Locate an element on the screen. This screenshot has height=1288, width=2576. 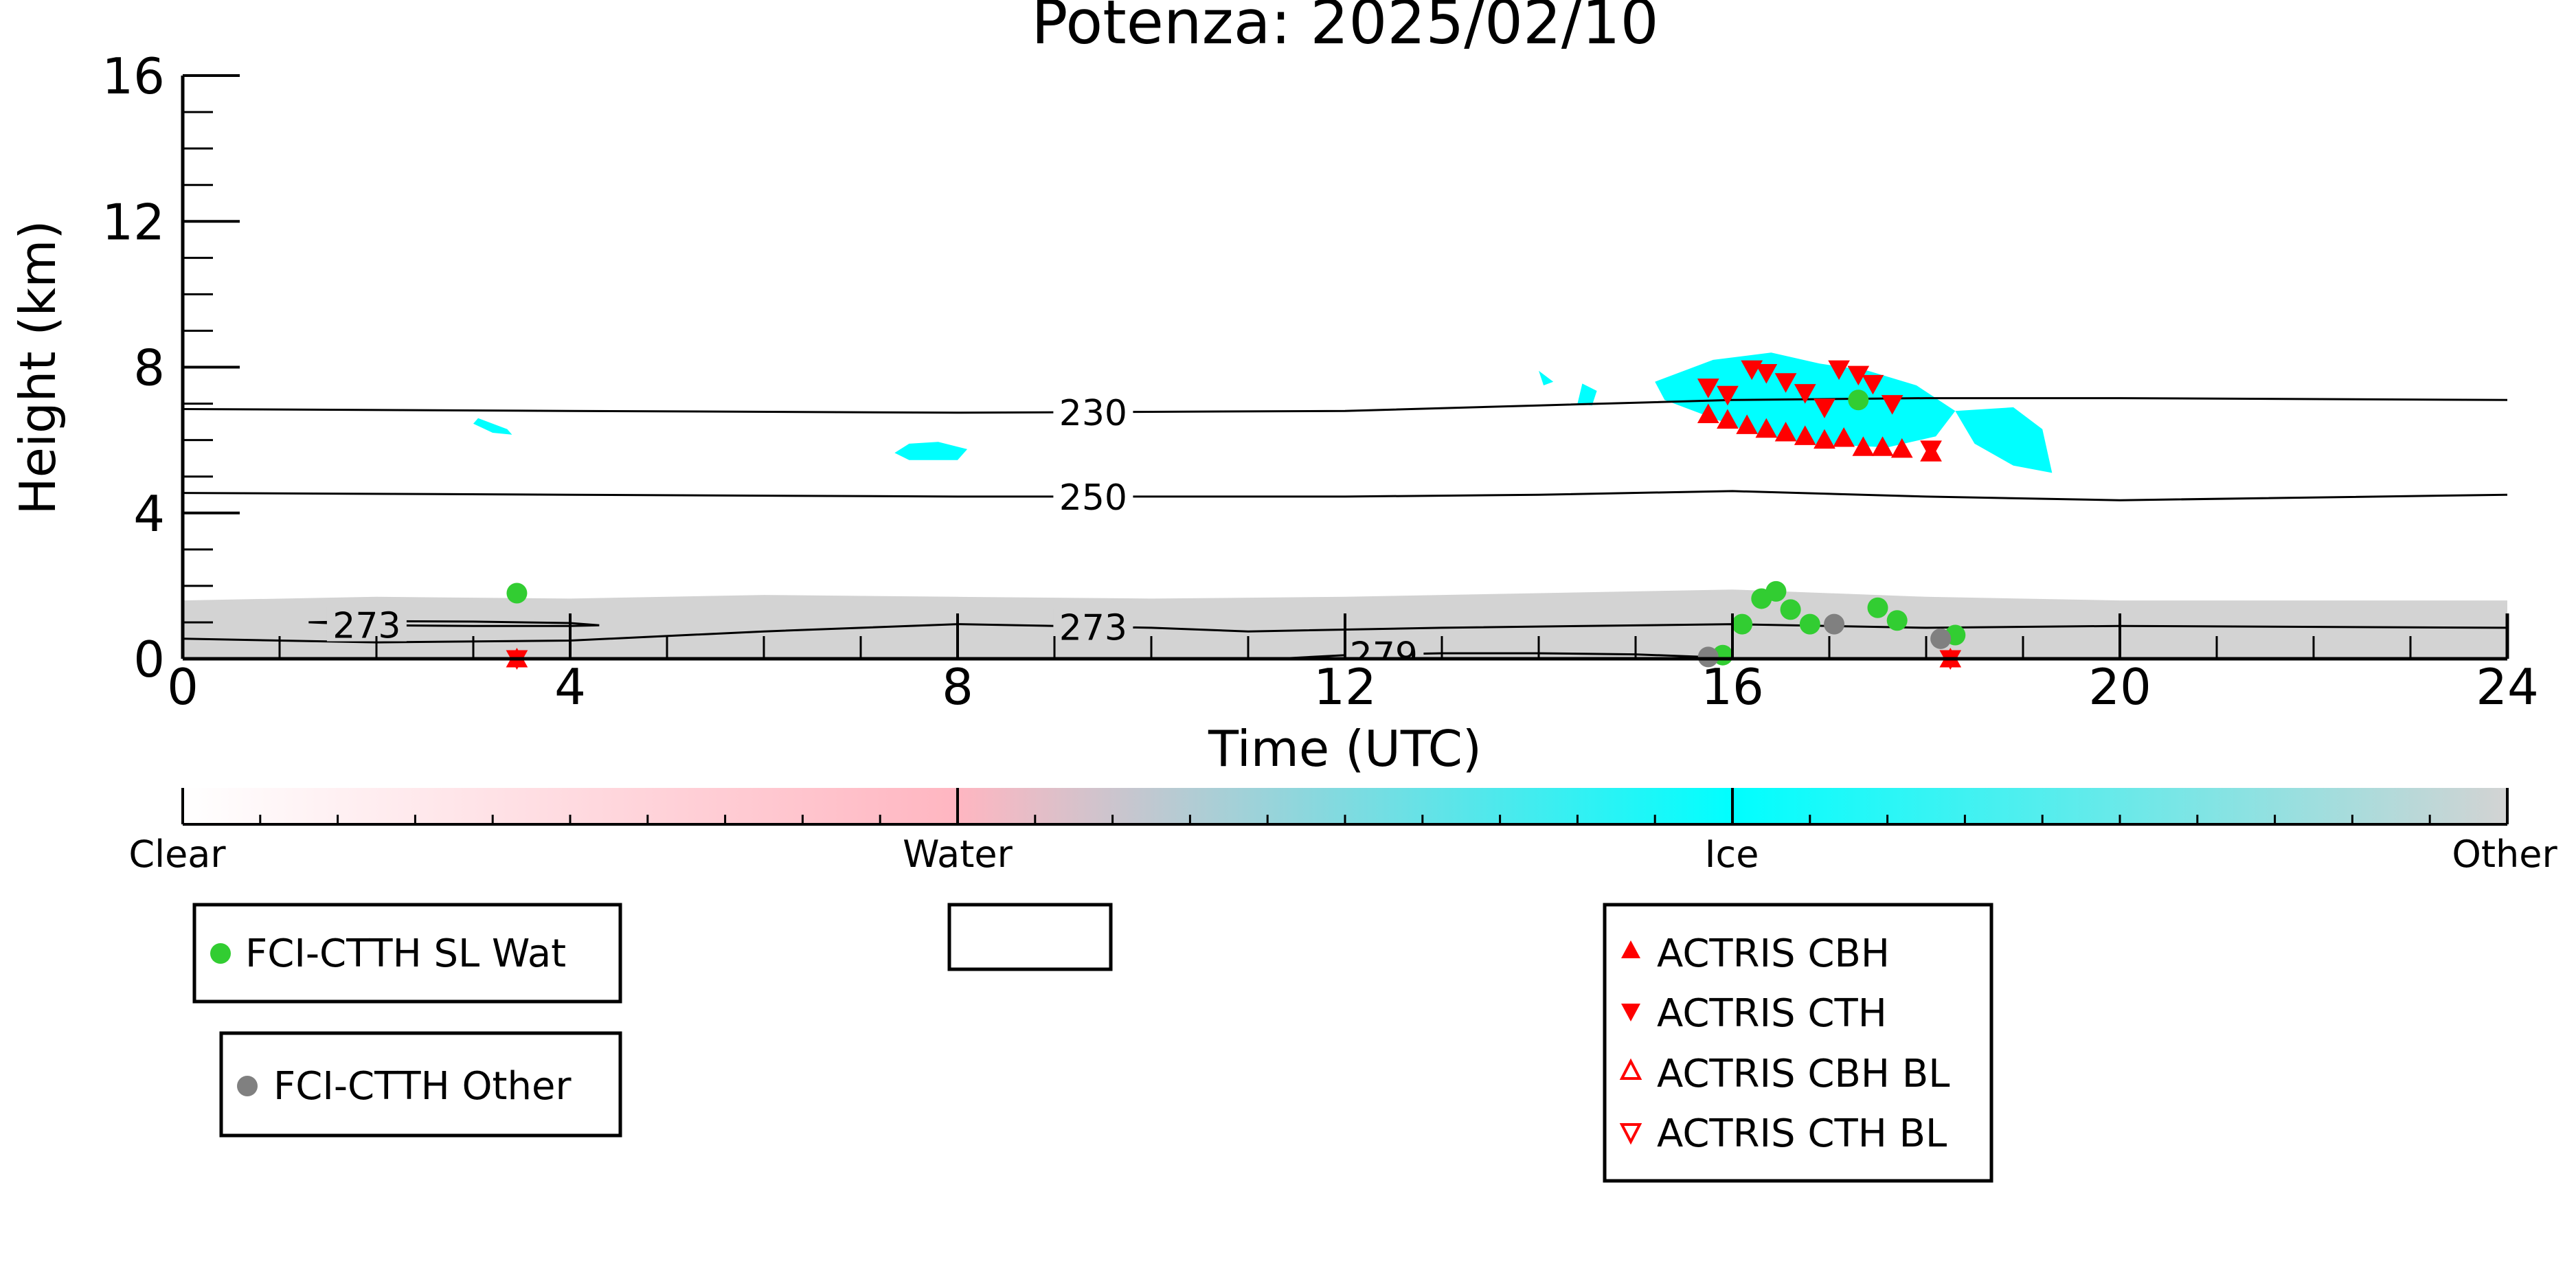
colorbar-label-other: Other is located at coordinates (2504, 854).